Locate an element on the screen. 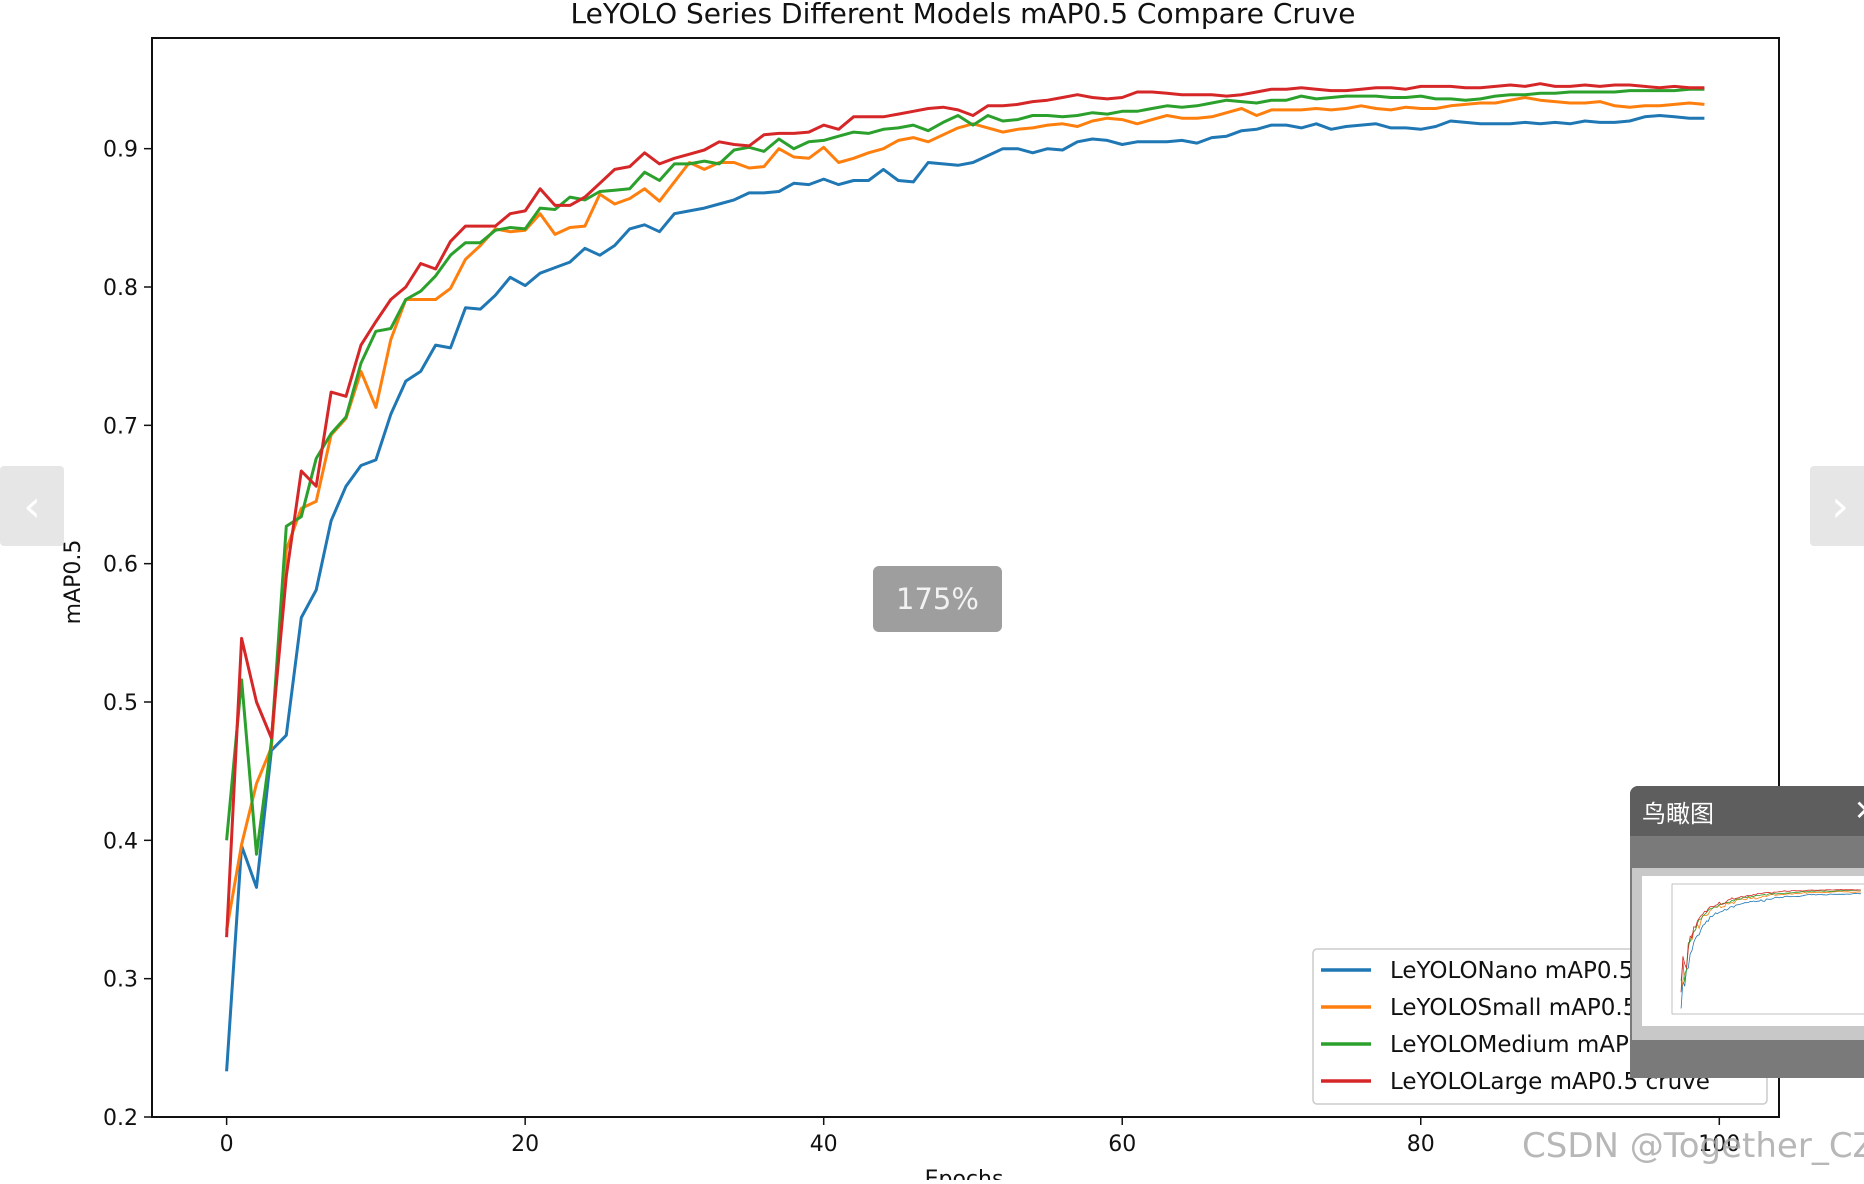 This screenshot has height=1184, width=1864. x-tick-label: 100 is located at coordinates (1719, 1144).